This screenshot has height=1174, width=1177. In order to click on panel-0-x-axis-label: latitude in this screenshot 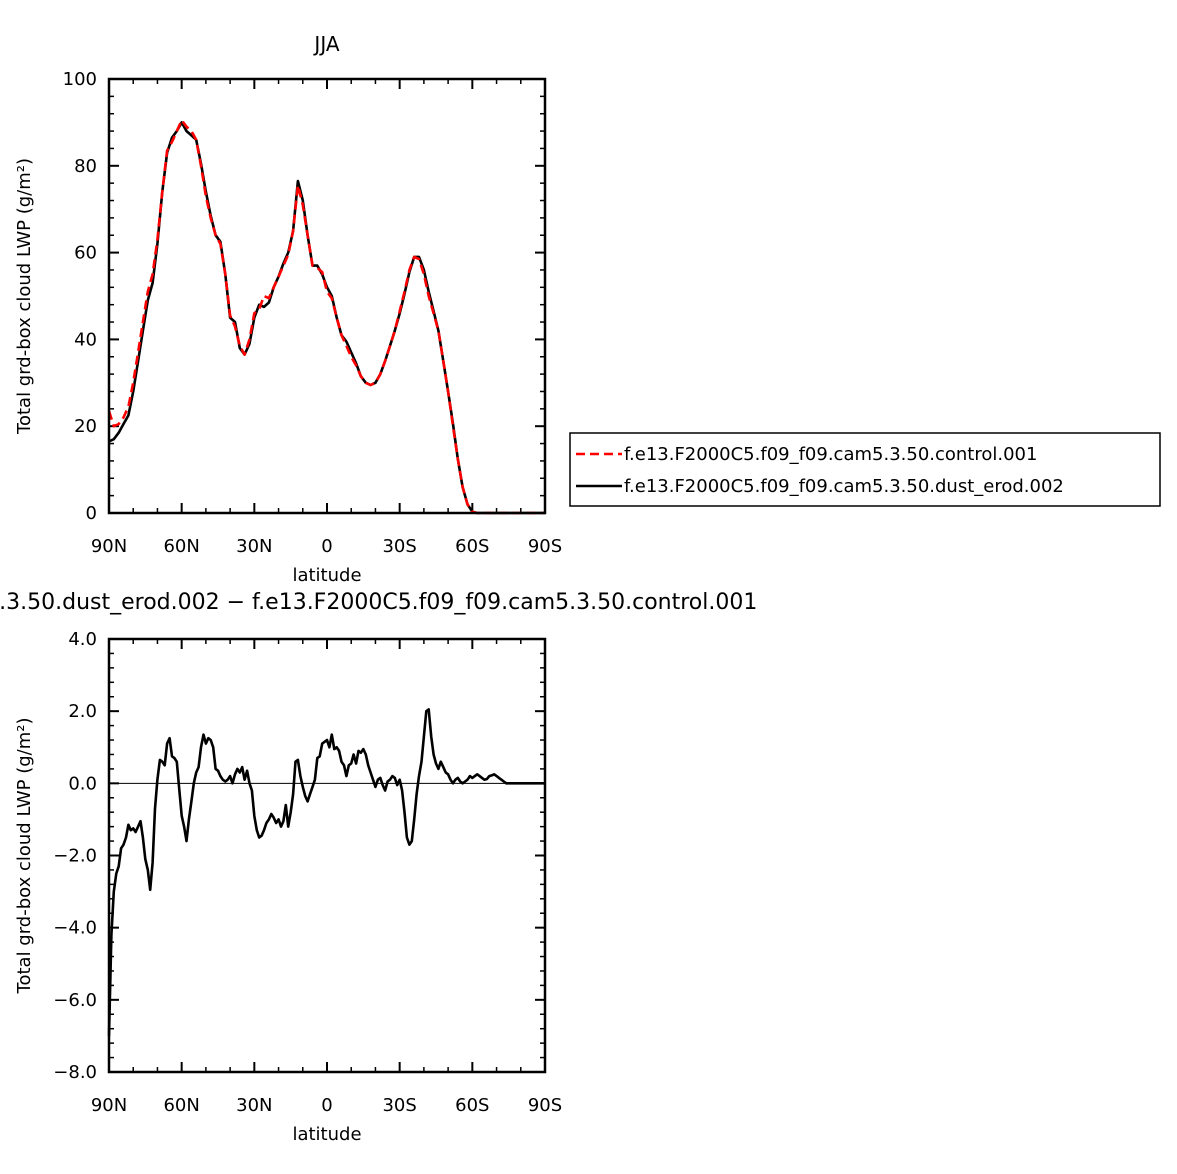, I will do `click(326, 575)`.